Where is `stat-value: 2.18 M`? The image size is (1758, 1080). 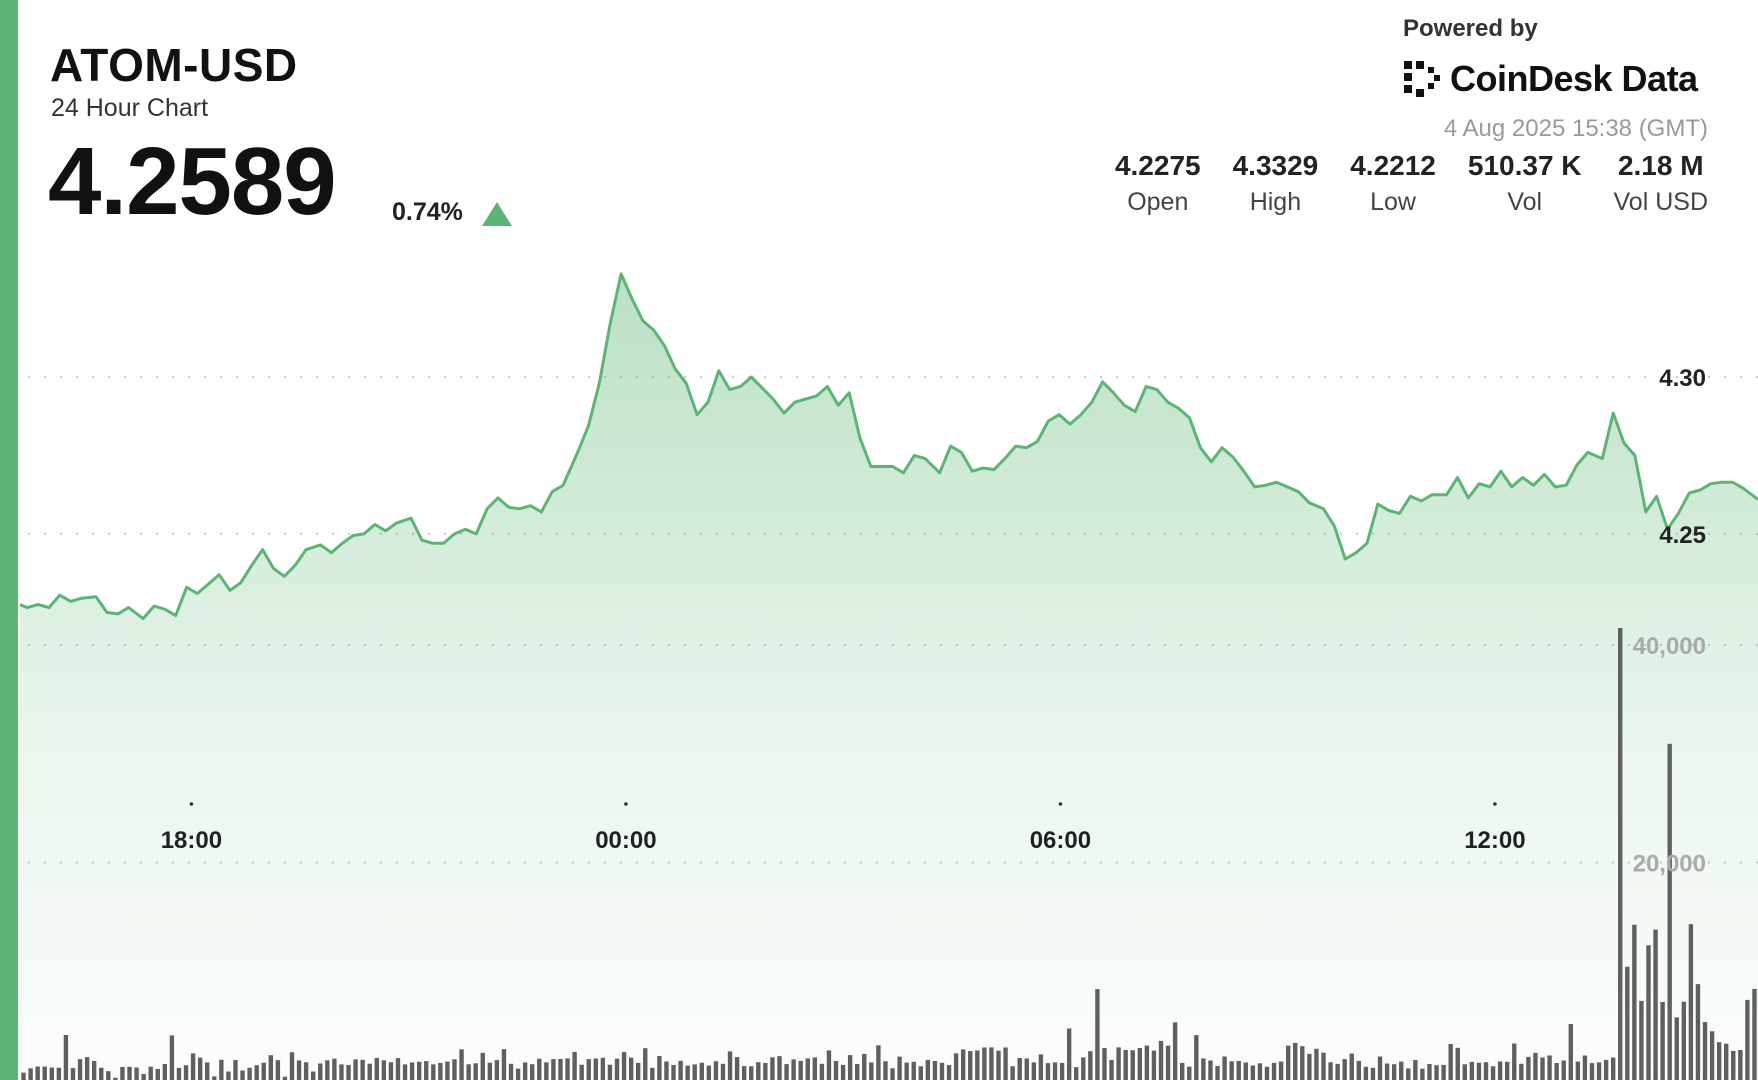
stat-value: 2.18 M is located at coordinates (1660, 165).